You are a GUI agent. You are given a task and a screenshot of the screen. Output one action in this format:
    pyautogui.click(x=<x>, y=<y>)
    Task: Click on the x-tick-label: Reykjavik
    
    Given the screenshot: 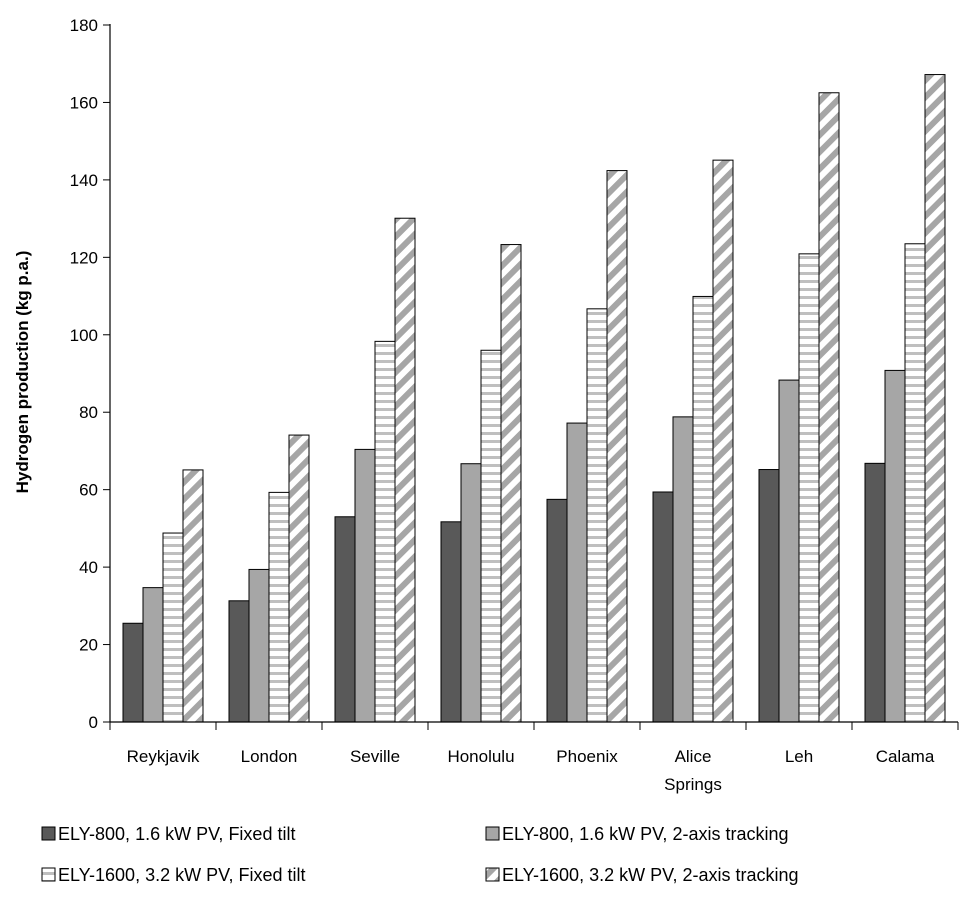 What is the action you would take?
    pyautogui.click(x=163, y=756)
    